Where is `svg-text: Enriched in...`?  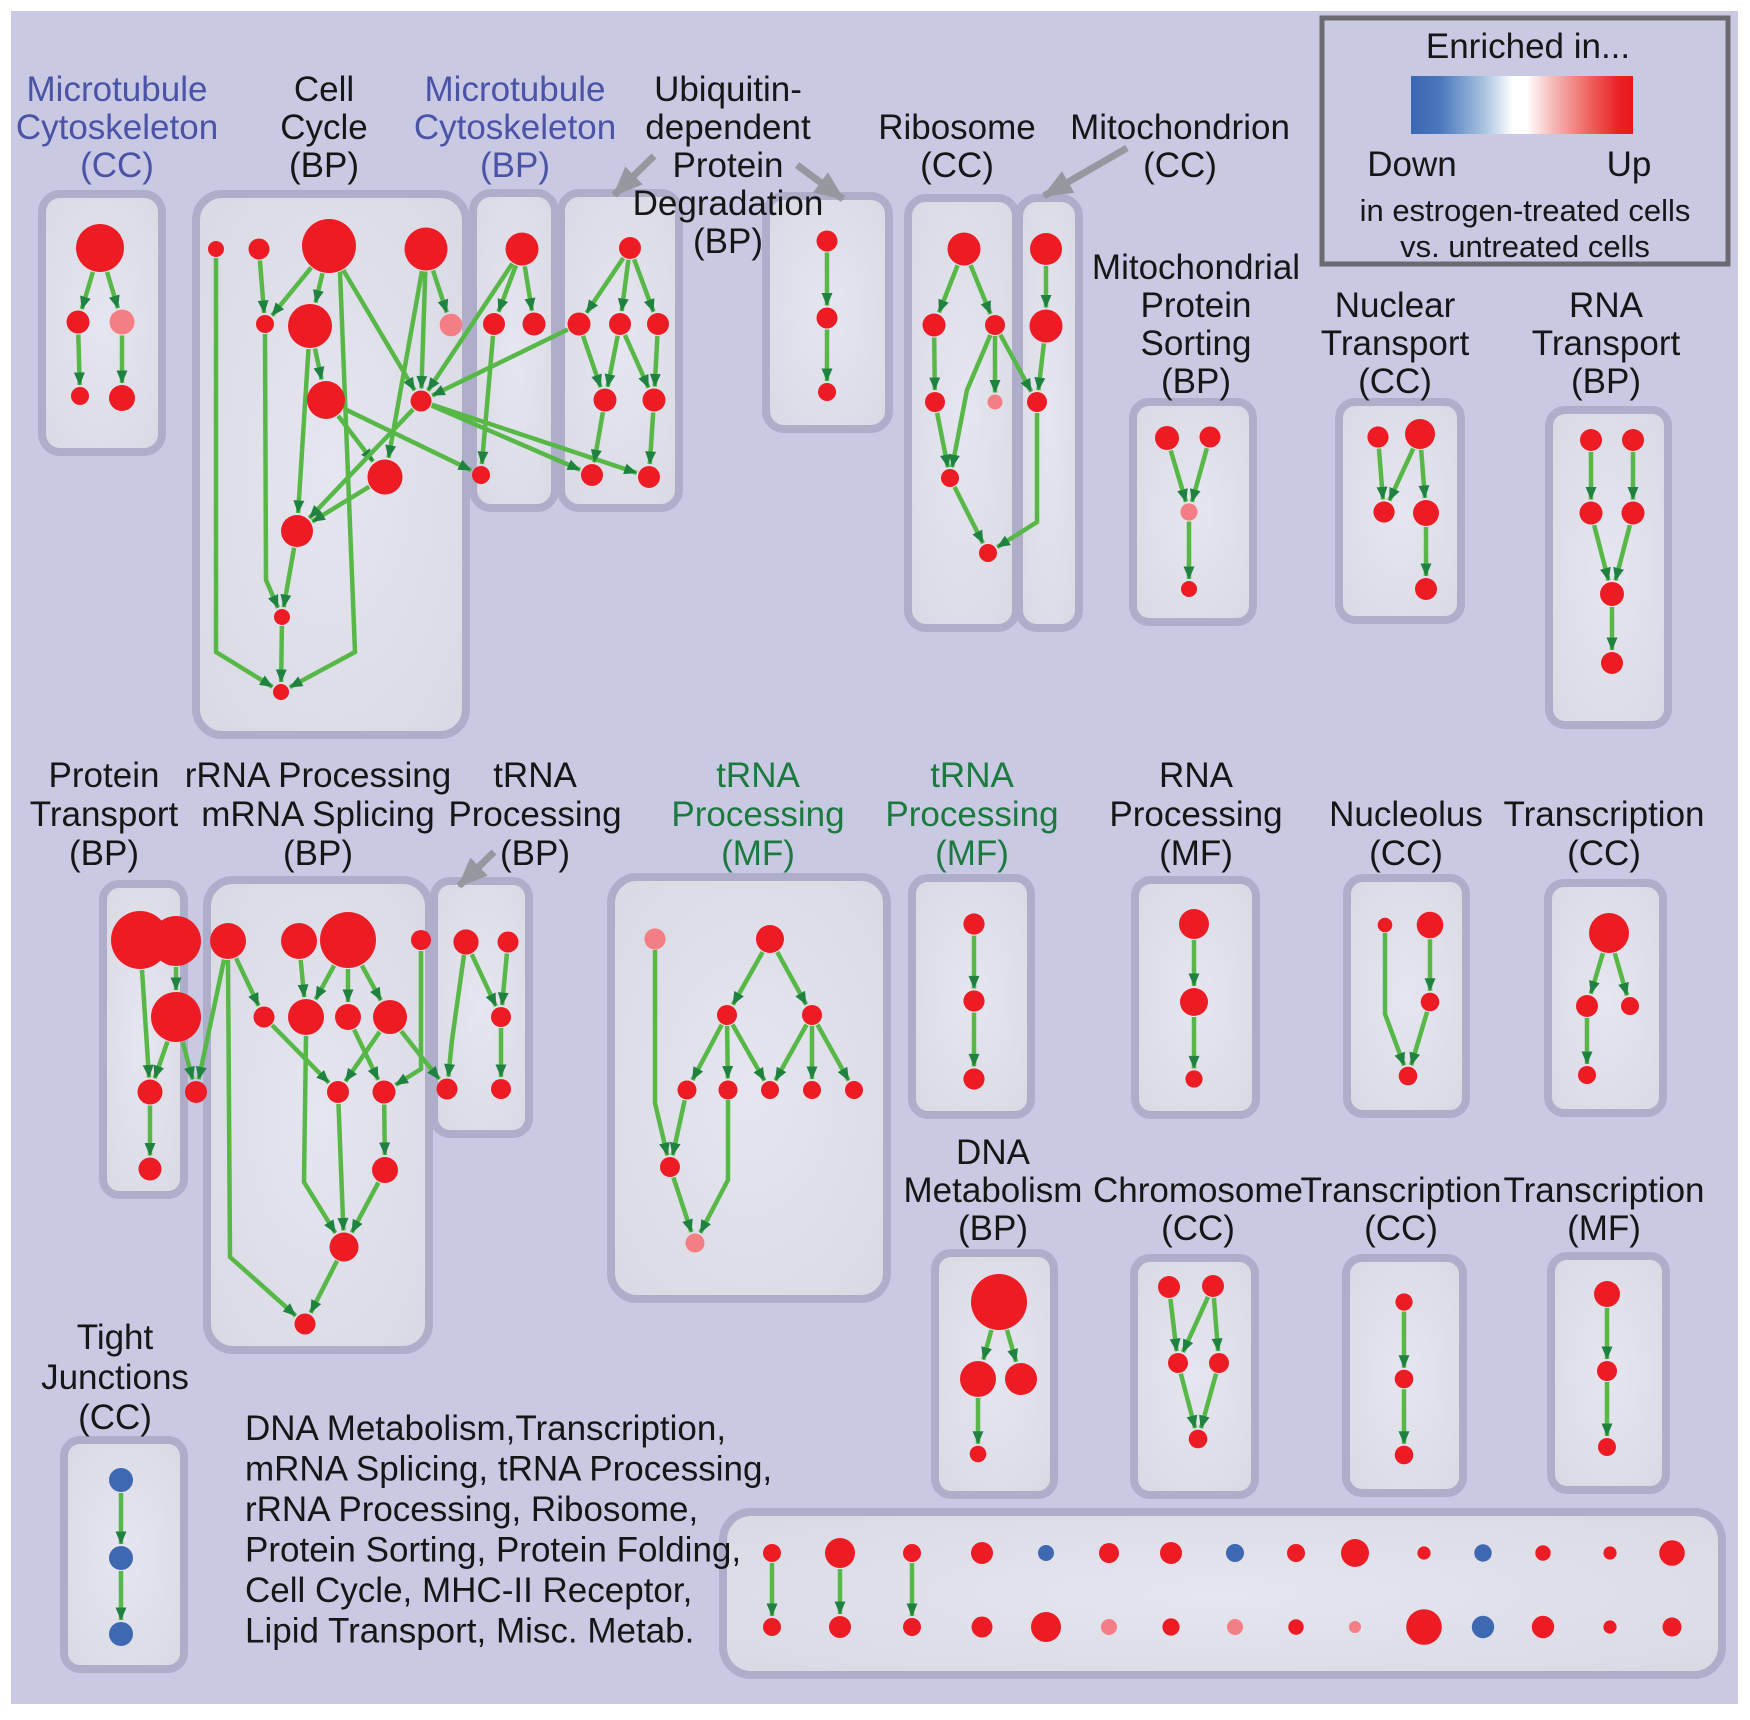 svg-text: Enriched in... is located at coordinates (1528, 46).